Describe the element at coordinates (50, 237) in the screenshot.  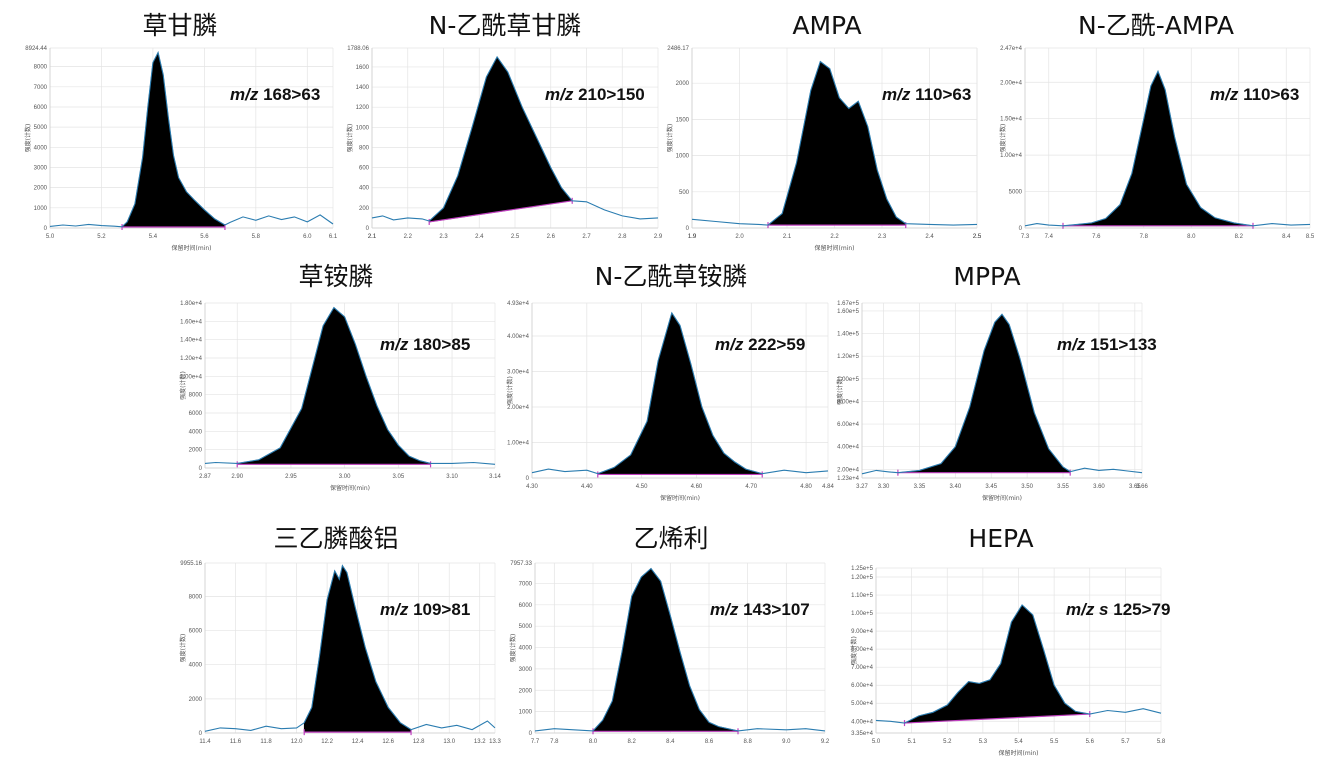
I see `x-tick-label: 5.0` at that location.